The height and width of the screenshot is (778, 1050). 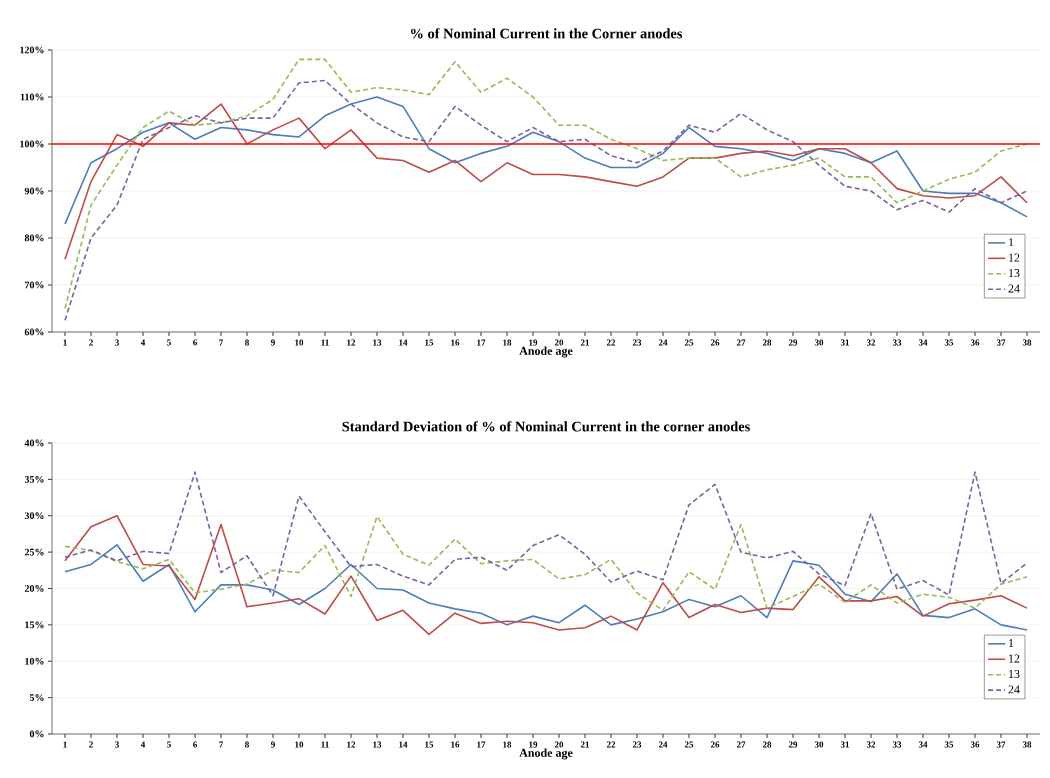 I want to click on x-tick-label: 8, so click(x=247, y=342).